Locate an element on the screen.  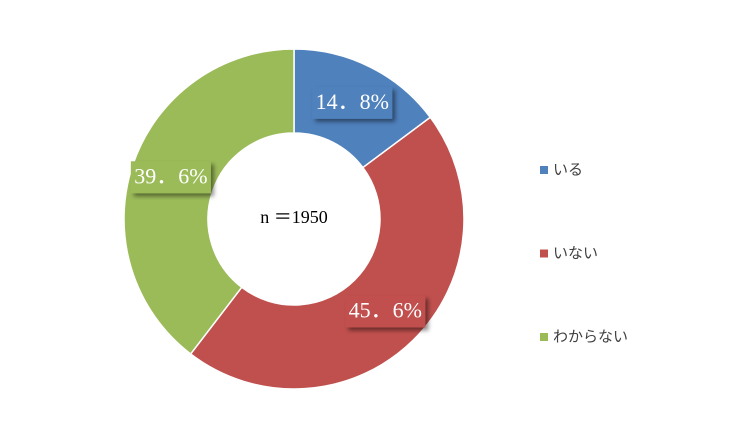
legend-label: いない is located at coordinates (575, 253).